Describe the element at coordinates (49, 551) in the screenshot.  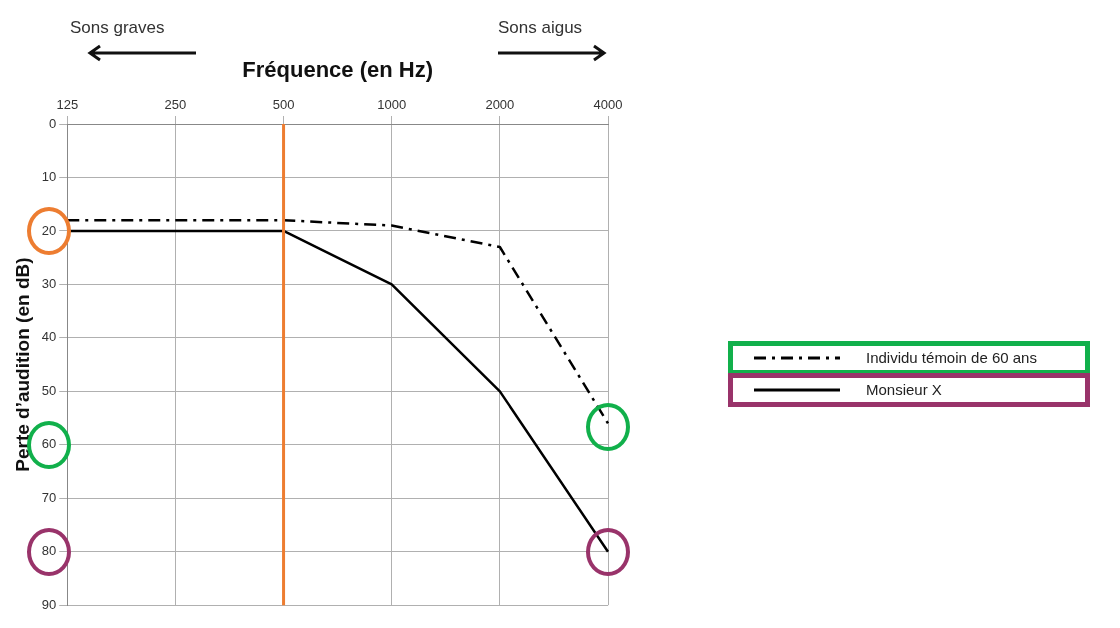
I see `y-tick-label: 80` at that location.